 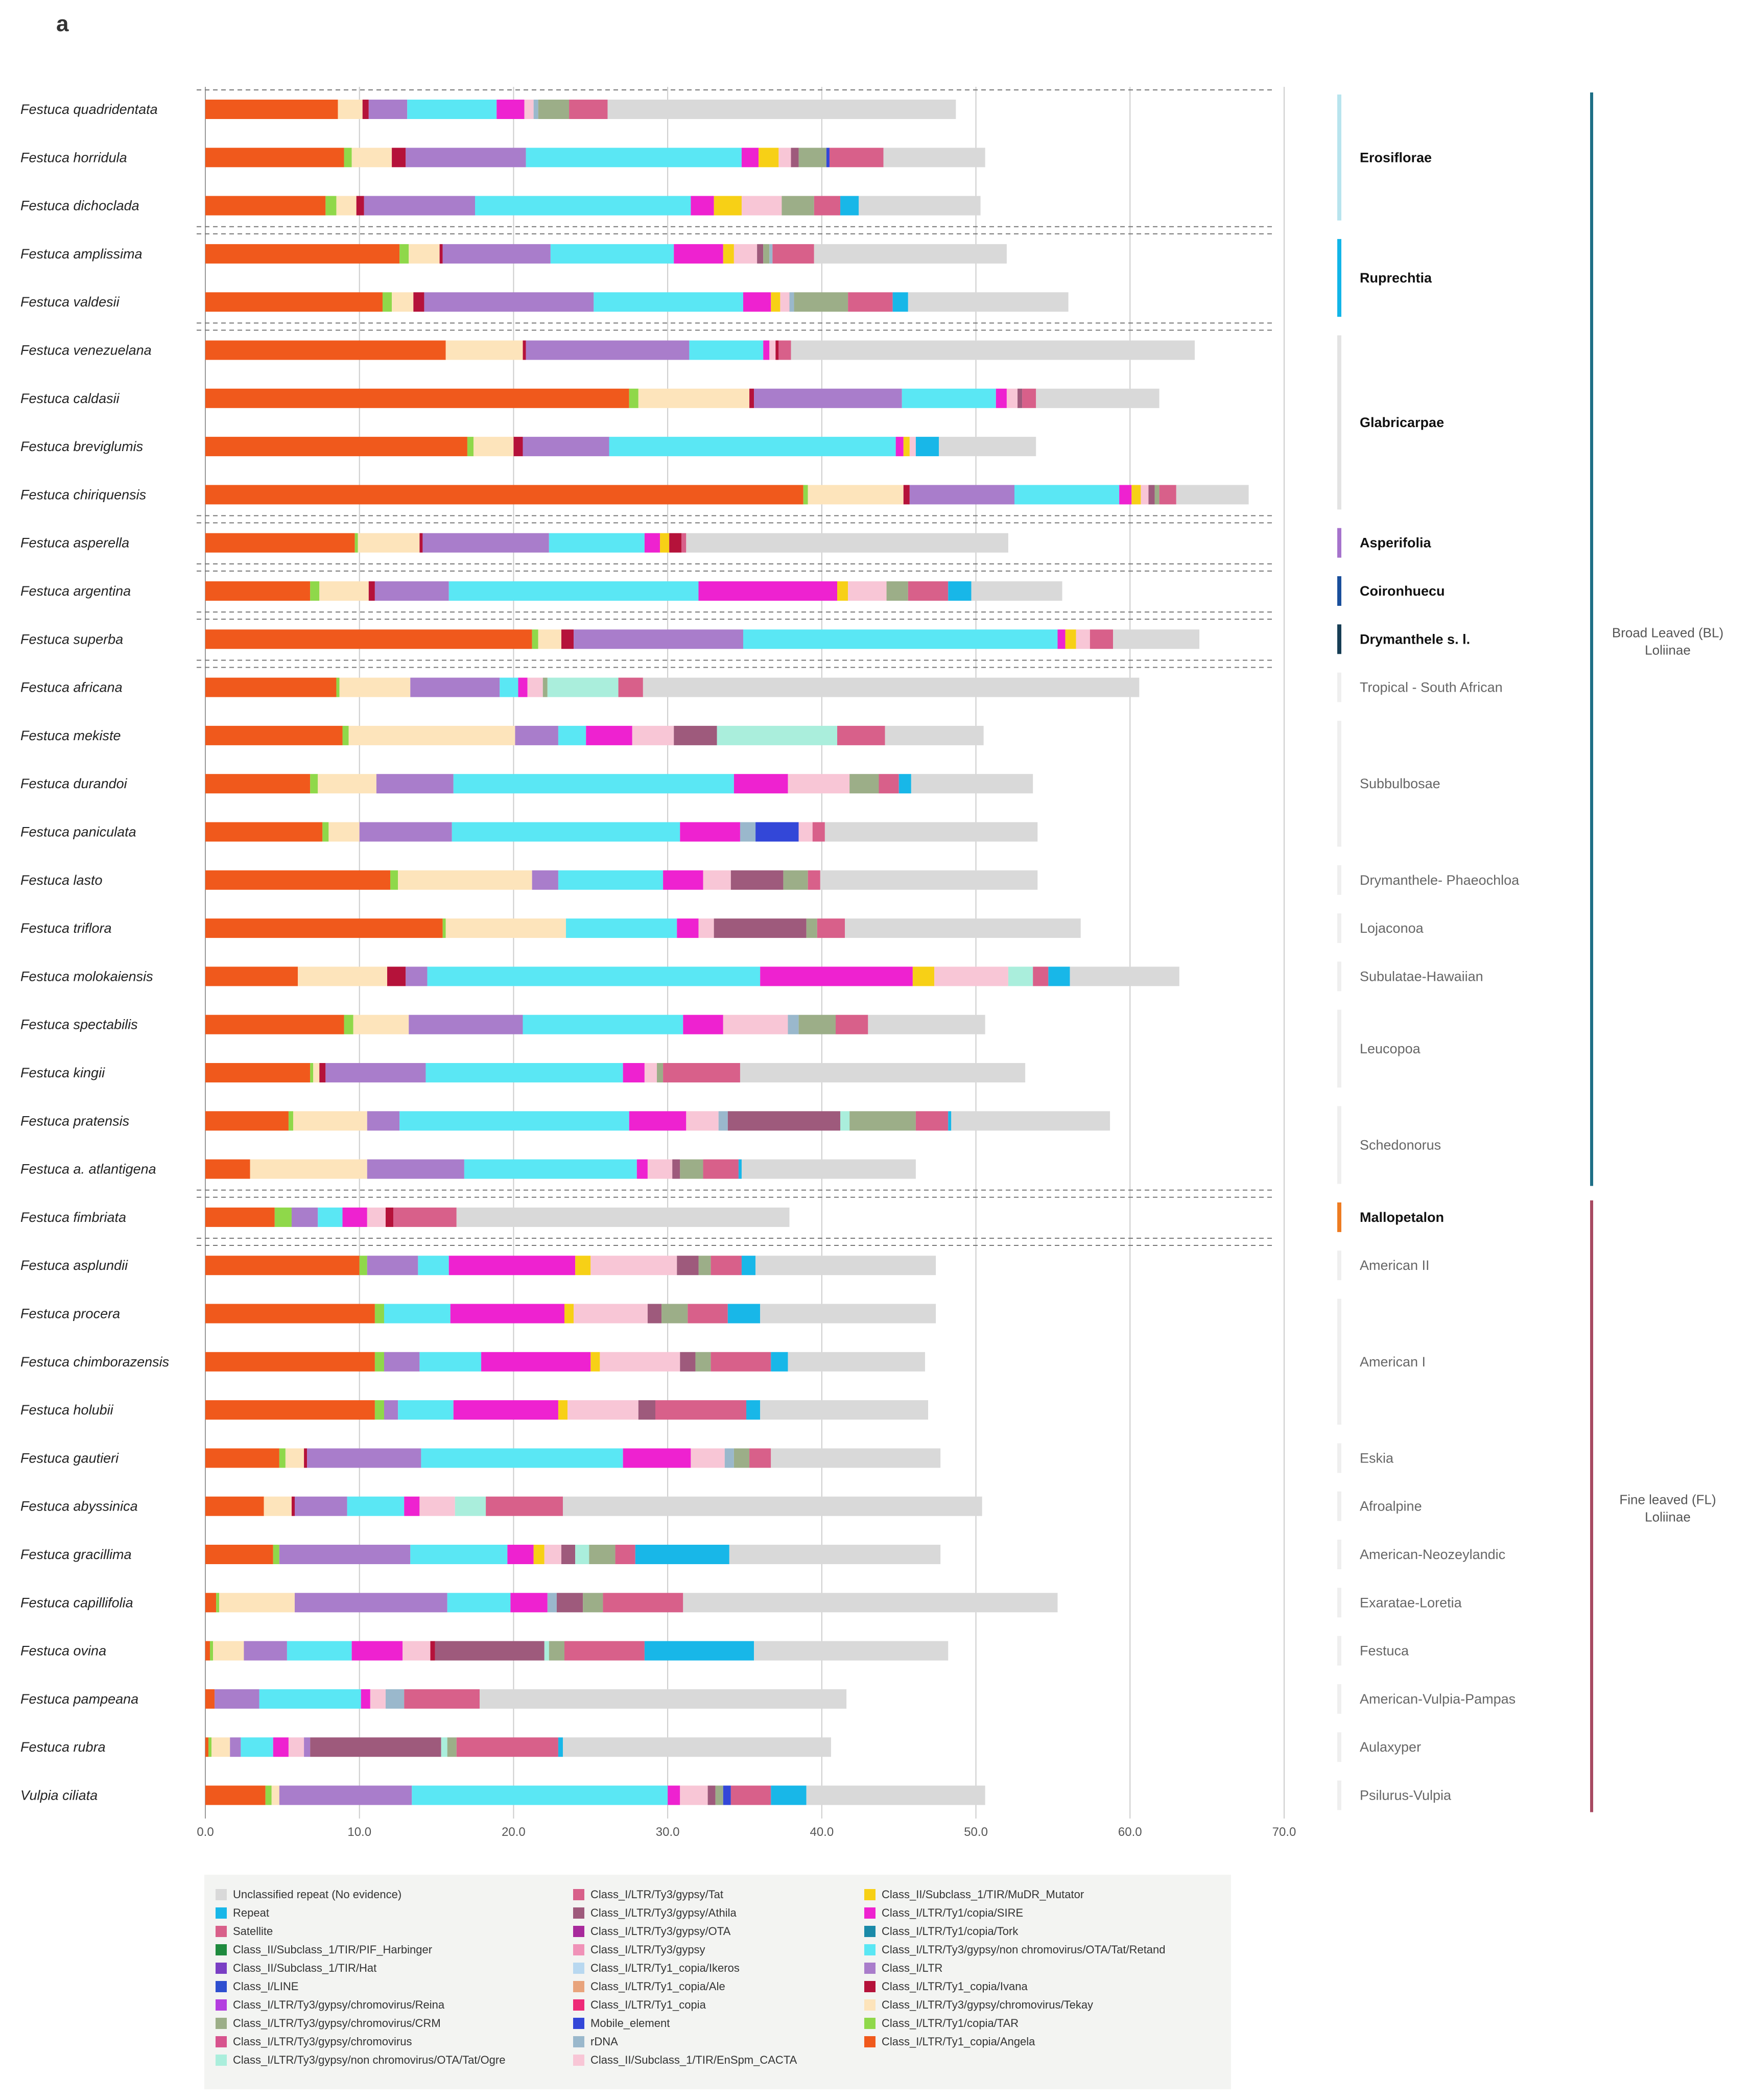 I want to click on clade-label: American-Neozeylandic, so click(x=1433, y=1554).